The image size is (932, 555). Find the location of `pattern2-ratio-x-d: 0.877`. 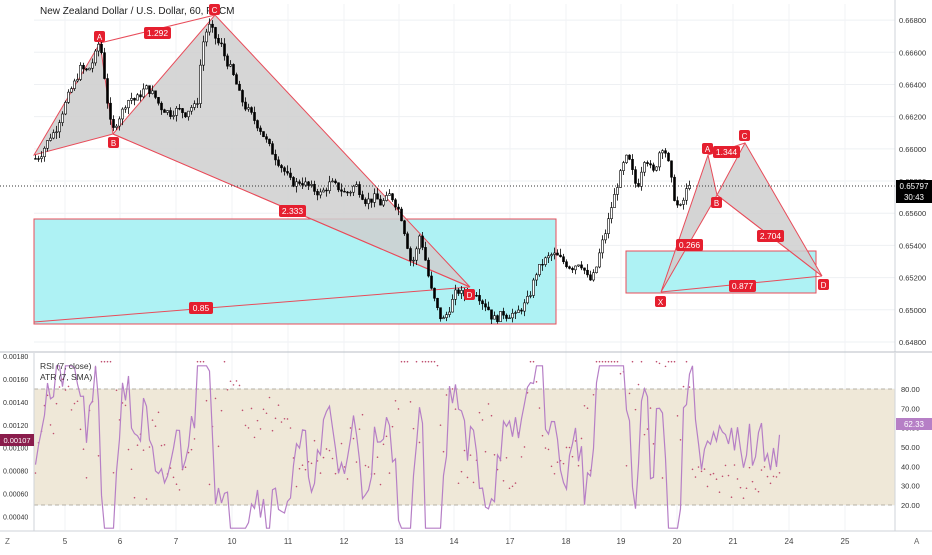

pattern2-ratio-x-d: 0.877 is located at coordinates (742, 286).